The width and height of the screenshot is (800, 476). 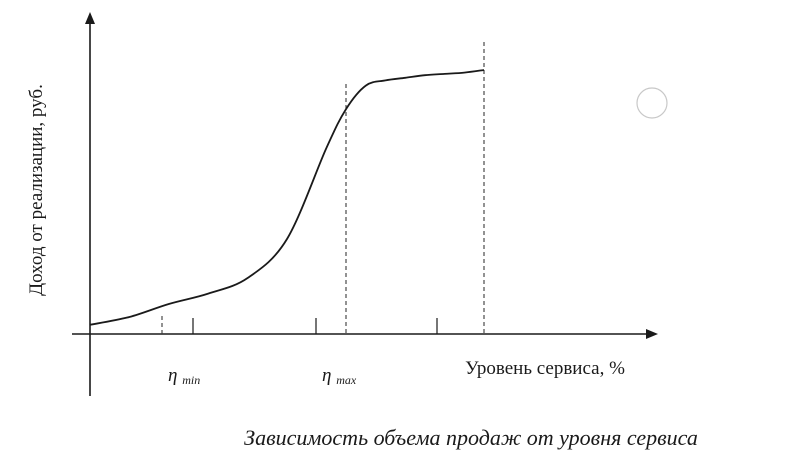 I want to click on x-axis-label: Уровень сервиса, %, so click(x=545, y=368).